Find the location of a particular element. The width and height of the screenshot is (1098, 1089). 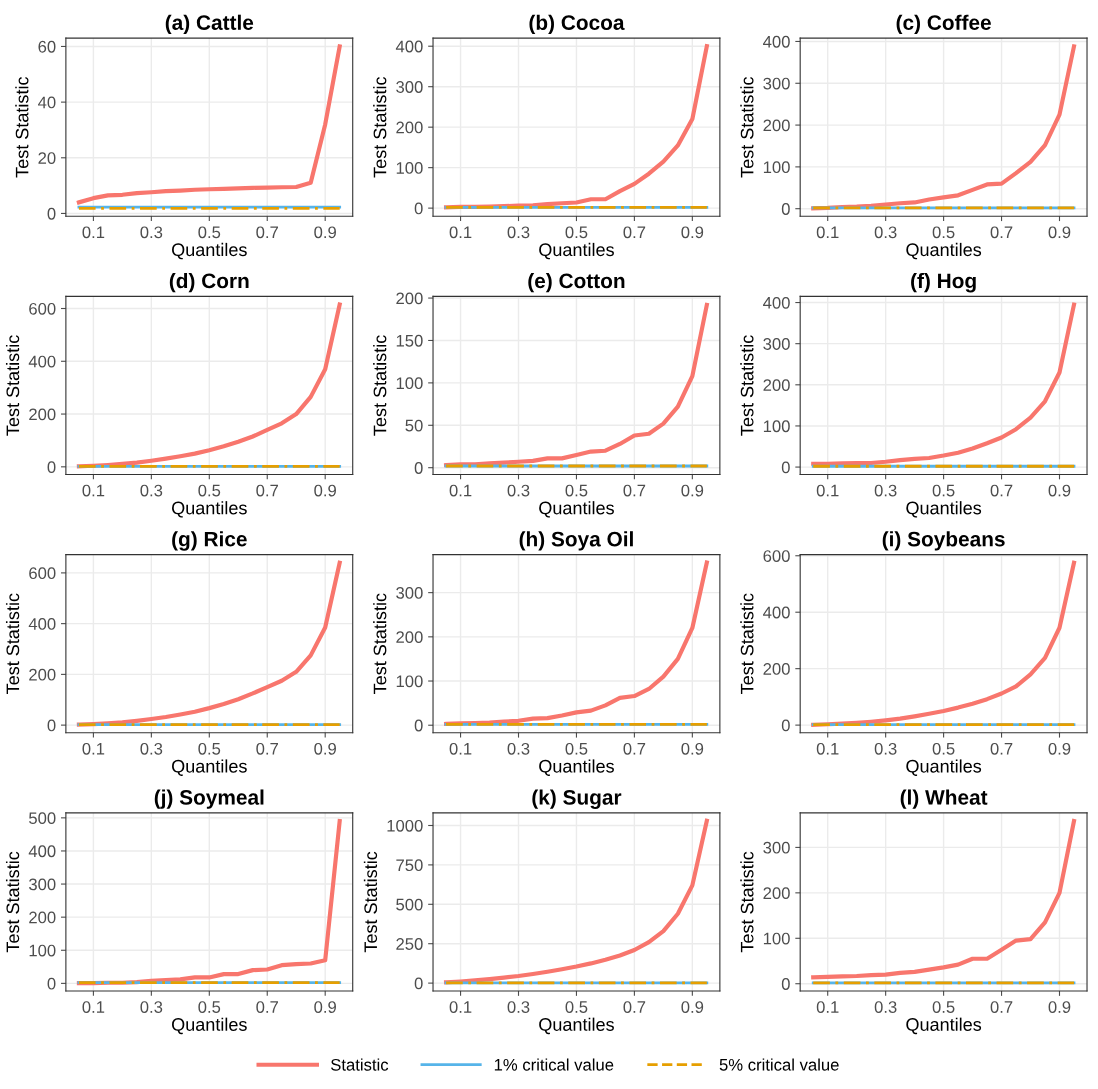

y-tick-label: 750 is located at coordinates (409, 865).